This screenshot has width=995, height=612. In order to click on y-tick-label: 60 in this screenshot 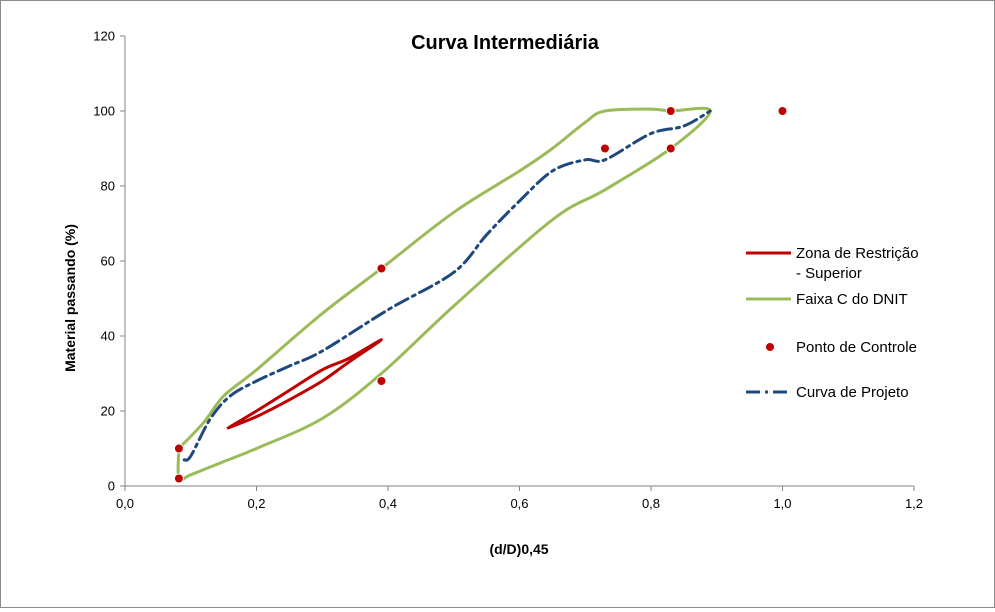, I will do `click(108, 261)`.